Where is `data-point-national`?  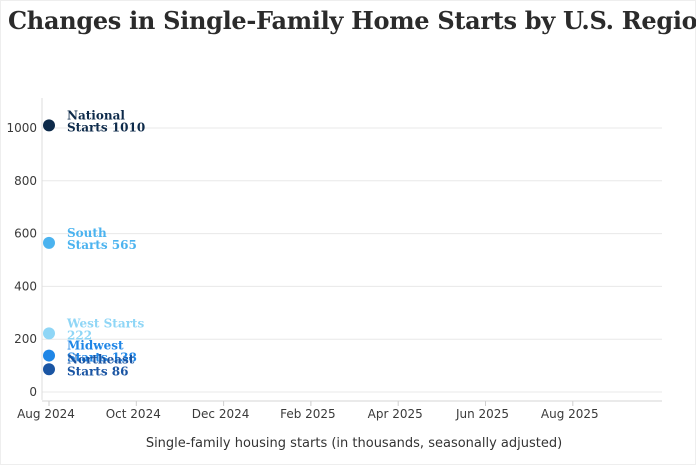 data-point-national is located at coordinates (49, 125).